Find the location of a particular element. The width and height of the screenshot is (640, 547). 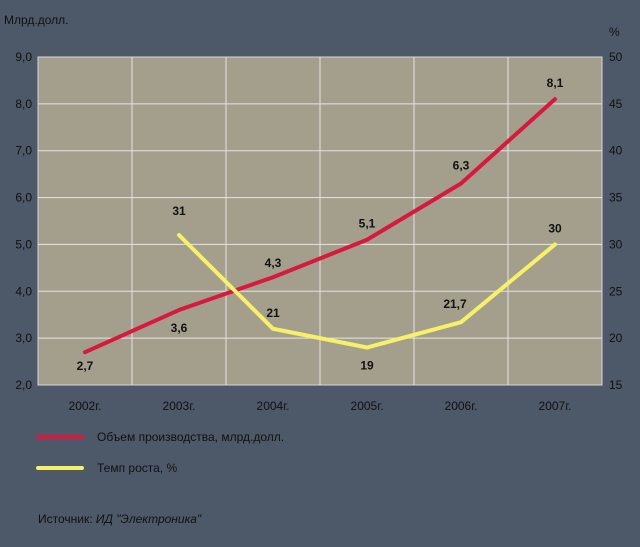

x-tick-label: 2002г. is located at coordinates (85, 406).